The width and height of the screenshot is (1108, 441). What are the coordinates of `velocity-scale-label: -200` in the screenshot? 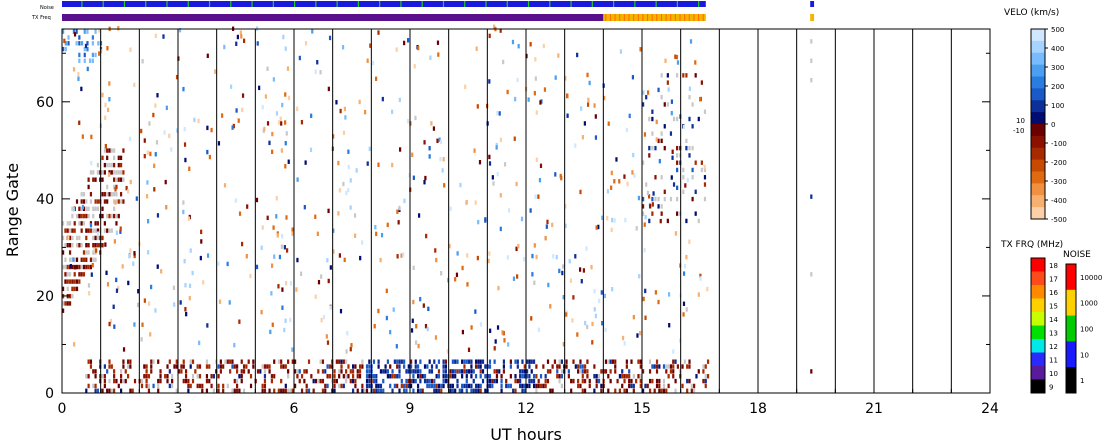 It's located at (1059, 163).